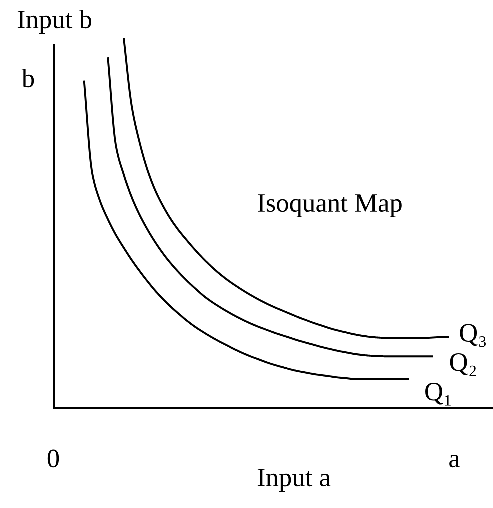  I want to click on x-axis-title: Input a, so click(294, 480).